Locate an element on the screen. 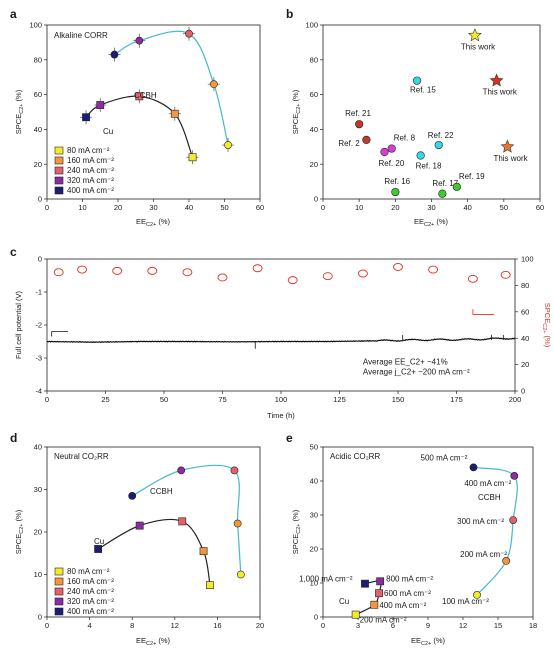 The width and height of the screenshot is (554, 660). panel-c-y2-tick-label: 40 is located at coordinates (525, 338).